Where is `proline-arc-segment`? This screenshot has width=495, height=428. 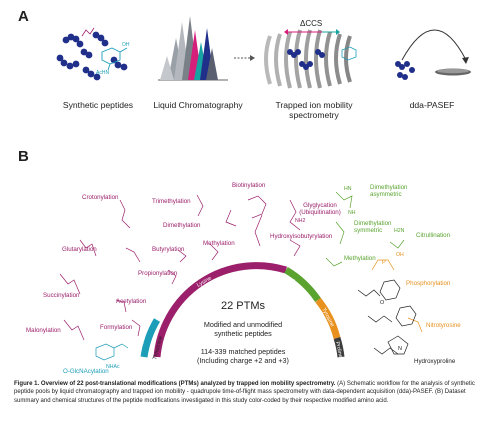
proline-arc-segment is located at coordinates (339, 347).